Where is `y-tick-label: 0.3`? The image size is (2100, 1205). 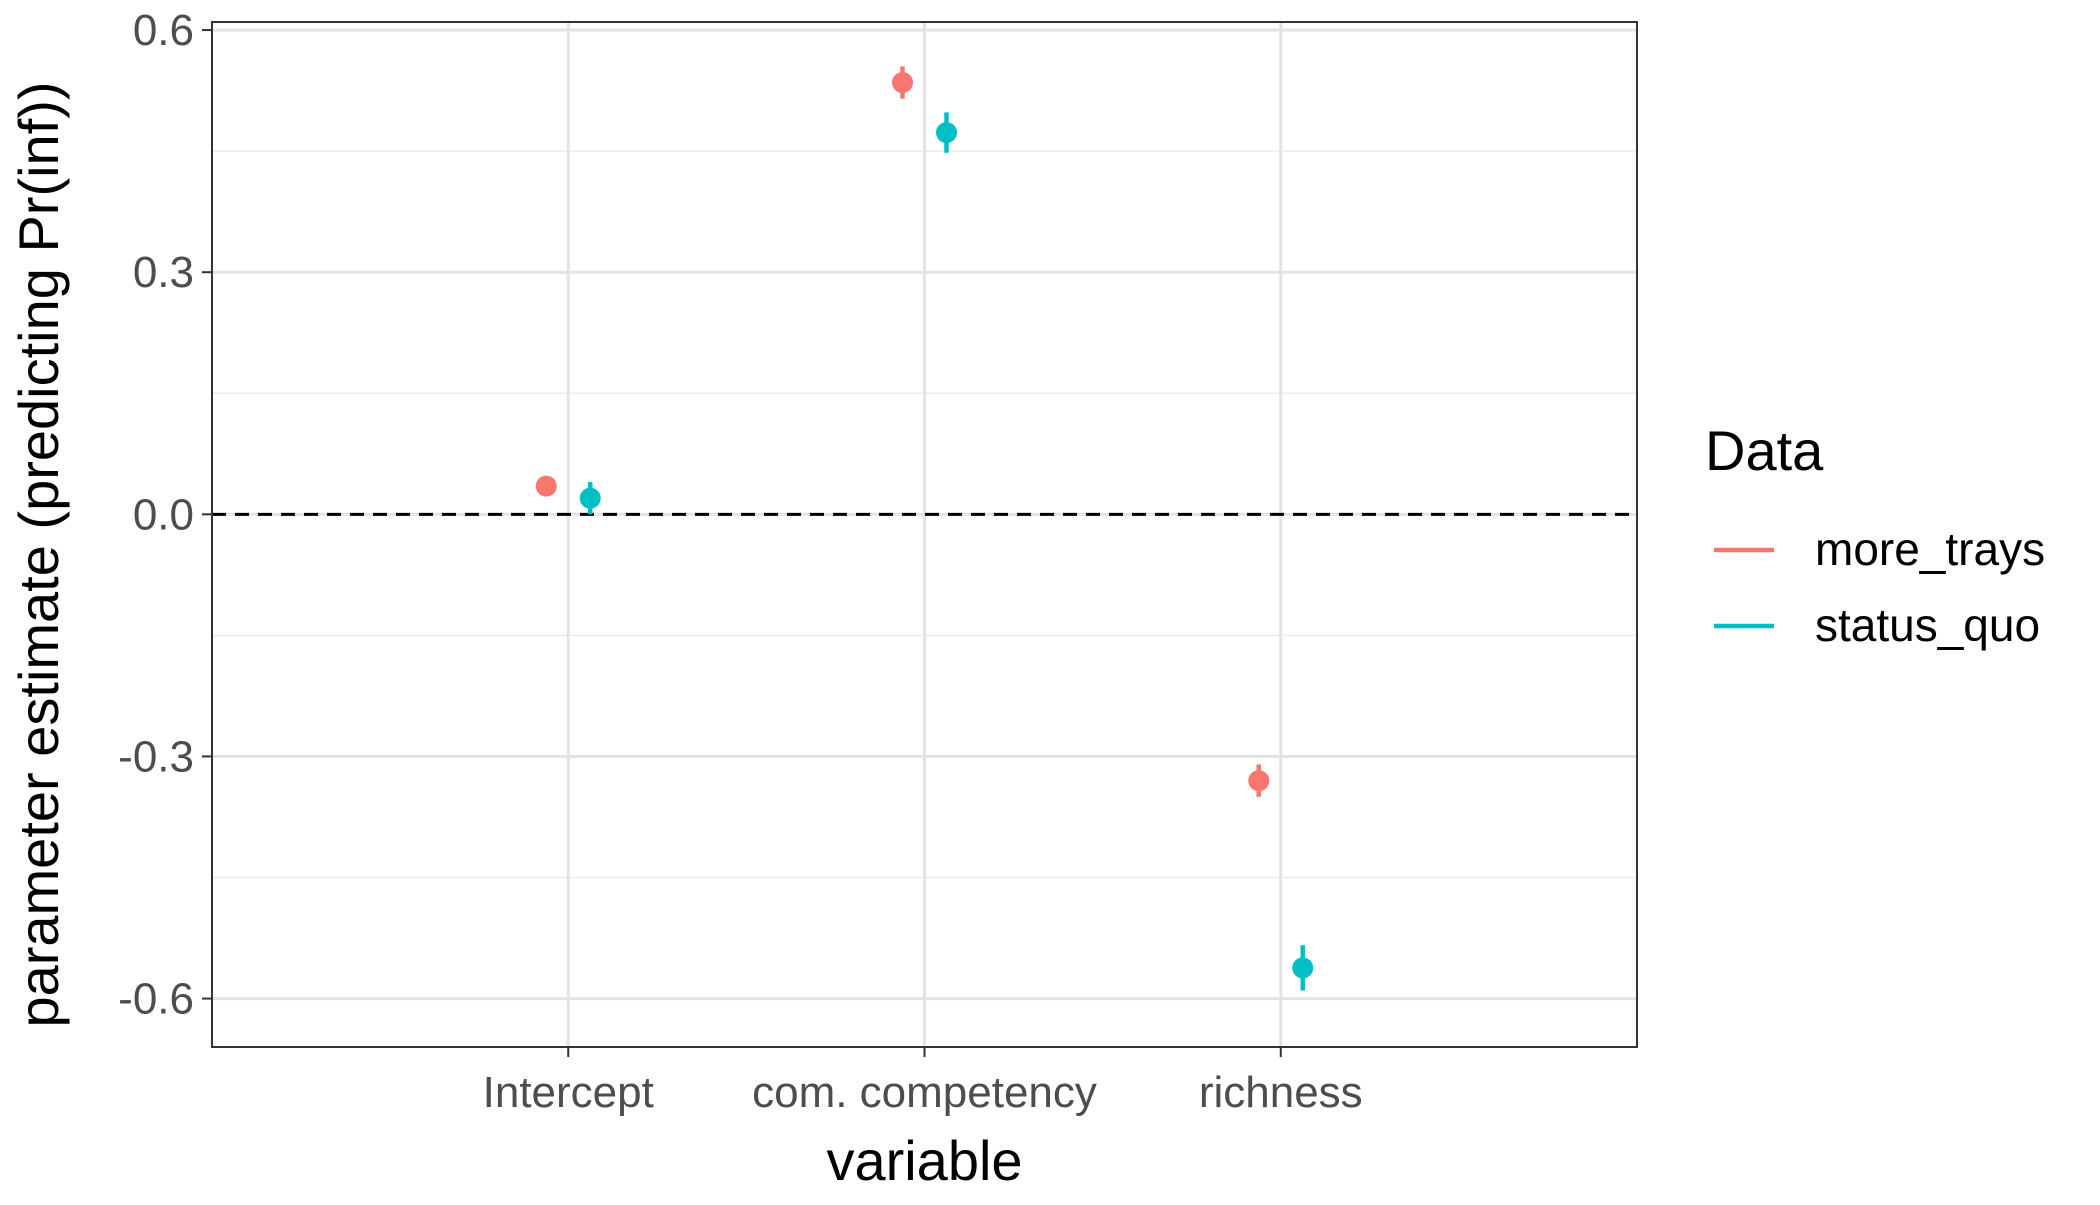
y-tick-label: 0.3 is located at coordinates (163, 272).